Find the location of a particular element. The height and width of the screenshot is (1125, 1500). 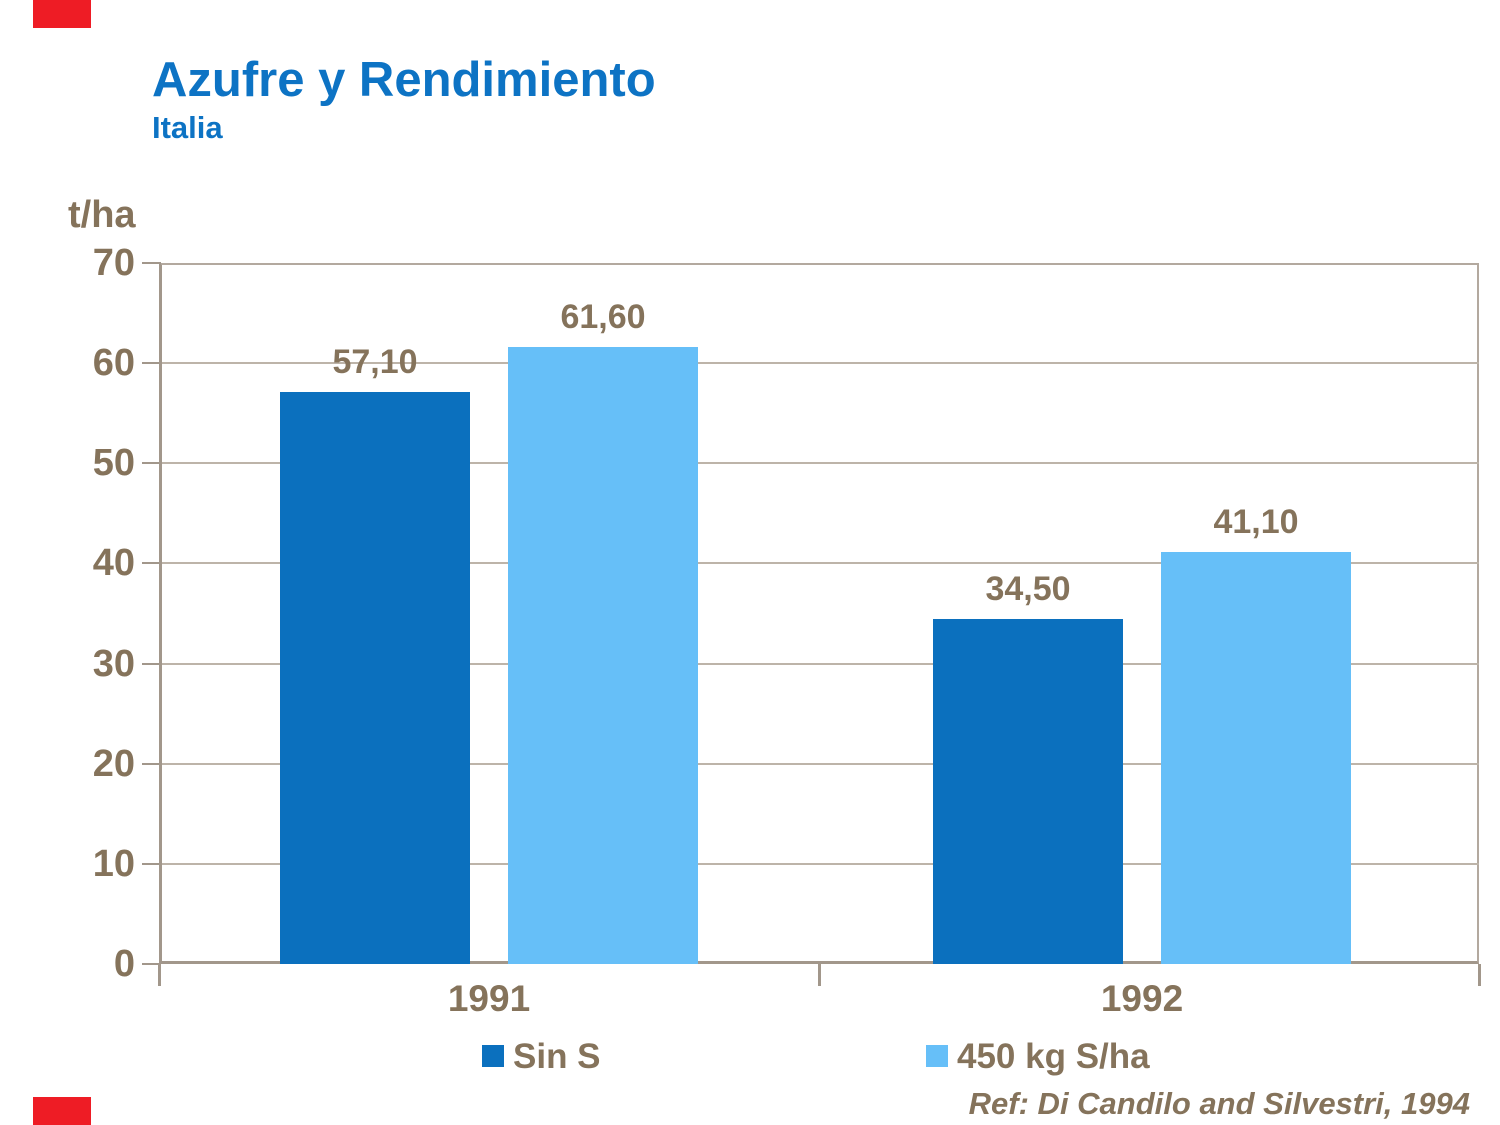

legend-label-1: 450 kg S/ha is located at coordinates (1053, 1056).